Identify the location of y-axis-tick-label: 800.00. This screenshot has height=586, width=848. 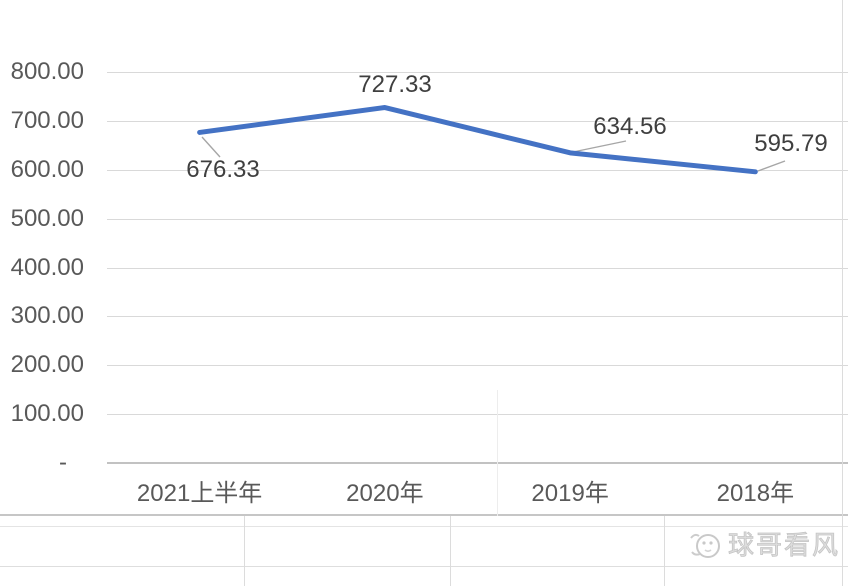
(47, 71).